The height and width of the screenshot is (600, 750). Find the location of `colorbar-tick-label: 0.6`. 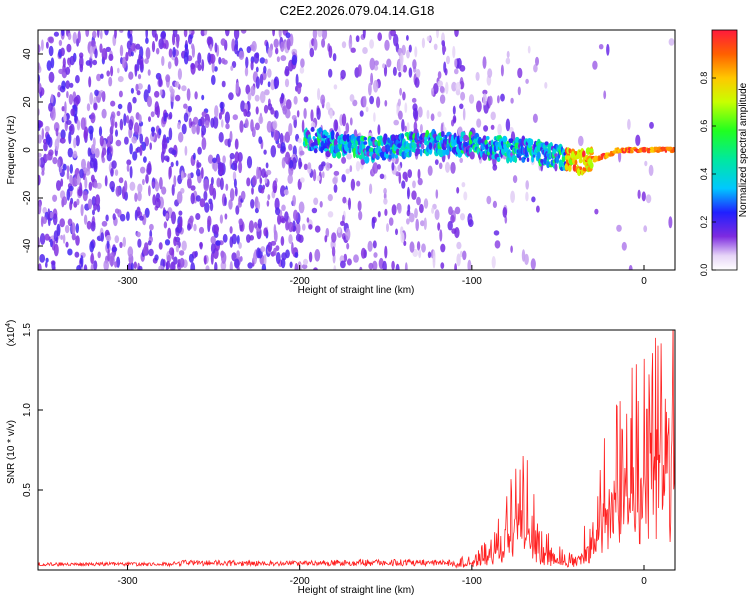

colorbar-tick-label: 0.6 is located at coordinates (704, 126).